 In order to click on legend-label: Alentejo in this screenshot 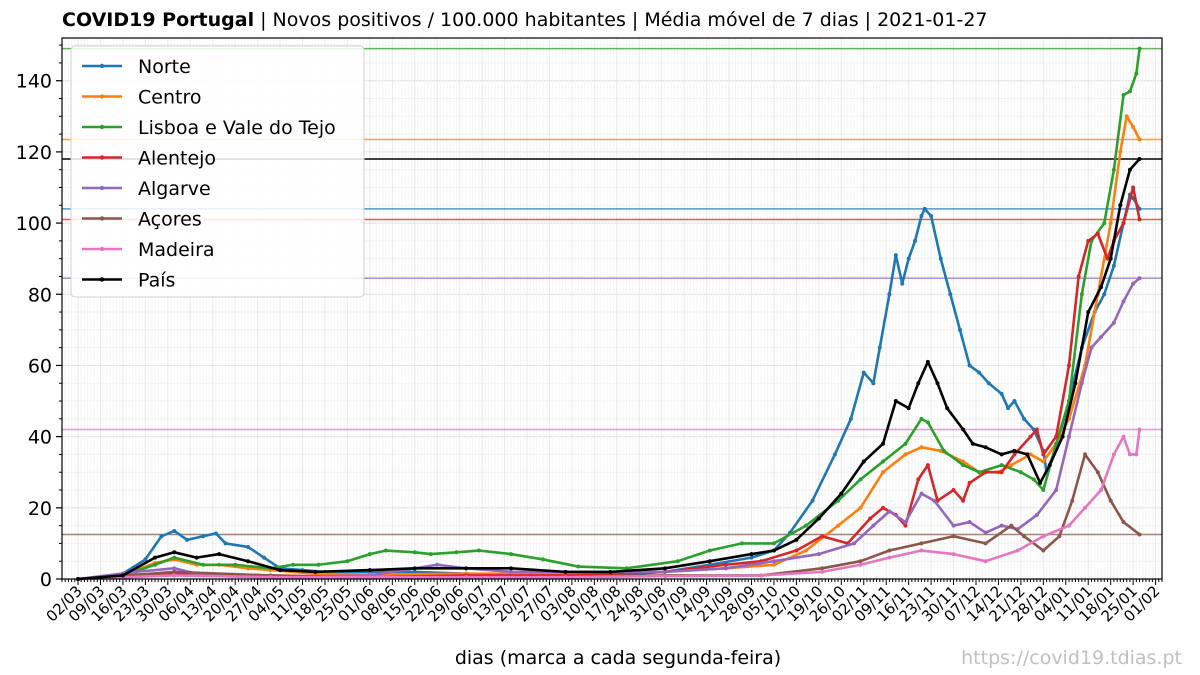, I will do `click(177, 159)`.